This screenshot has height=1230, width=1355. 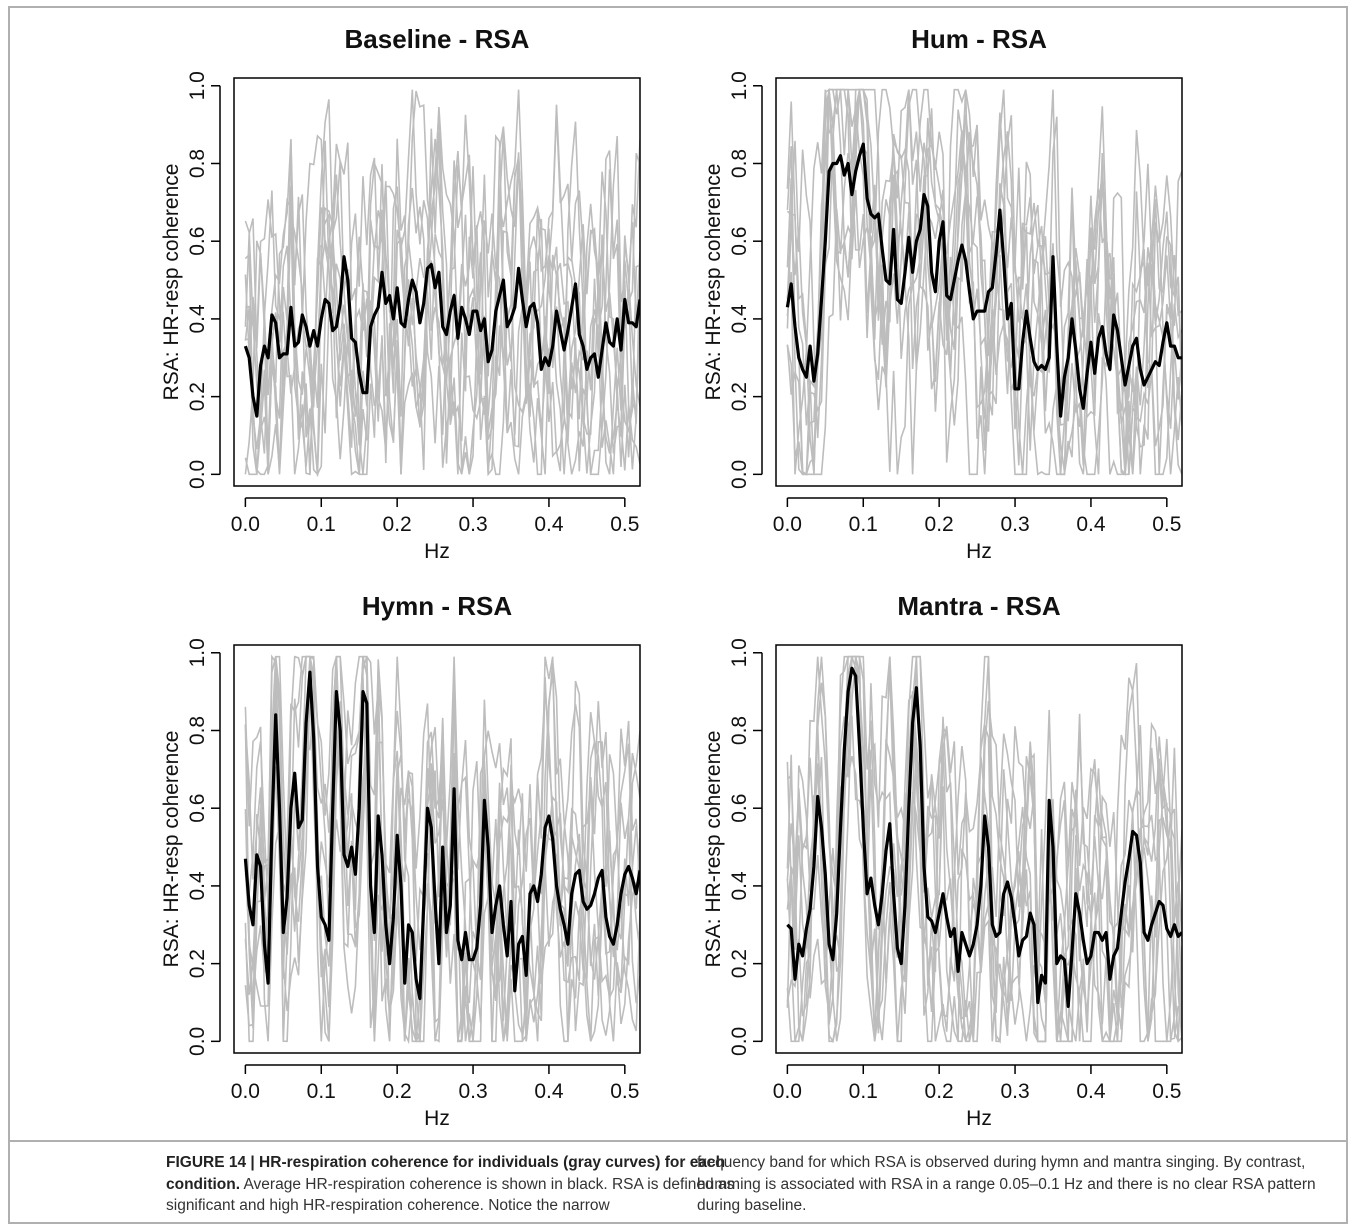 I want to click on caption-separator, so click(x=678, y=1141).